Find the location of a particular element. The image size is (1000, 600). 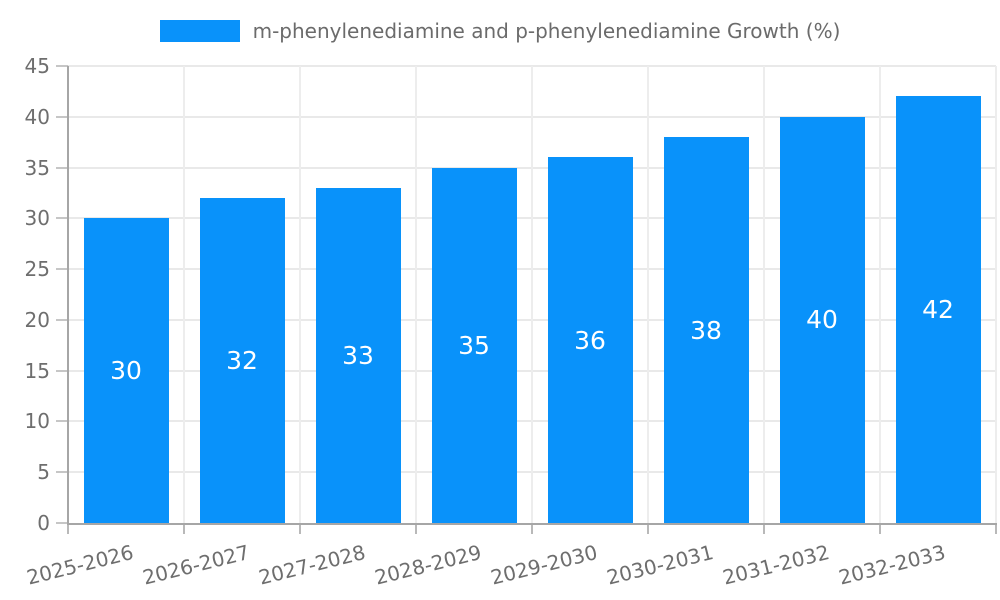

x-tick-label: 2030-2031 is located at coordinates (660, 565).